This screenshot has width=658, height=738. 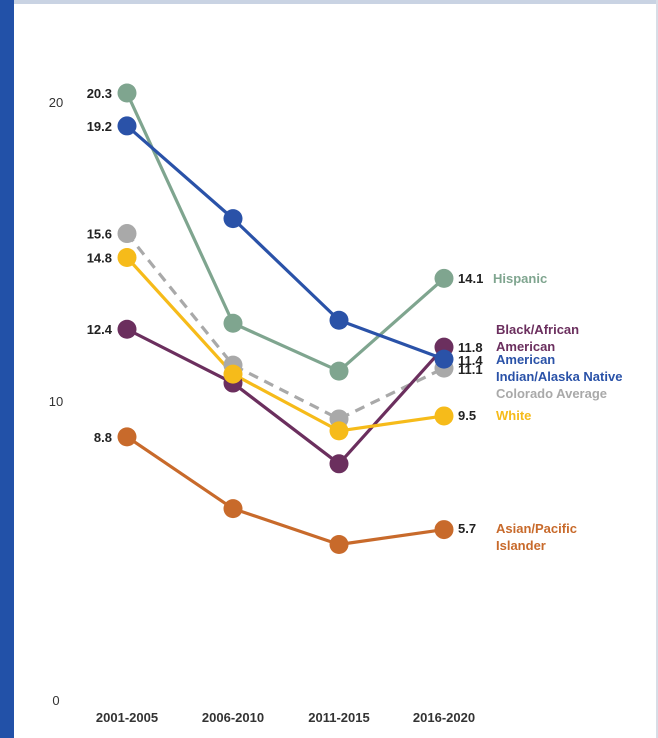 I want to click on series-label-black: American, so click(x=525, y=346).